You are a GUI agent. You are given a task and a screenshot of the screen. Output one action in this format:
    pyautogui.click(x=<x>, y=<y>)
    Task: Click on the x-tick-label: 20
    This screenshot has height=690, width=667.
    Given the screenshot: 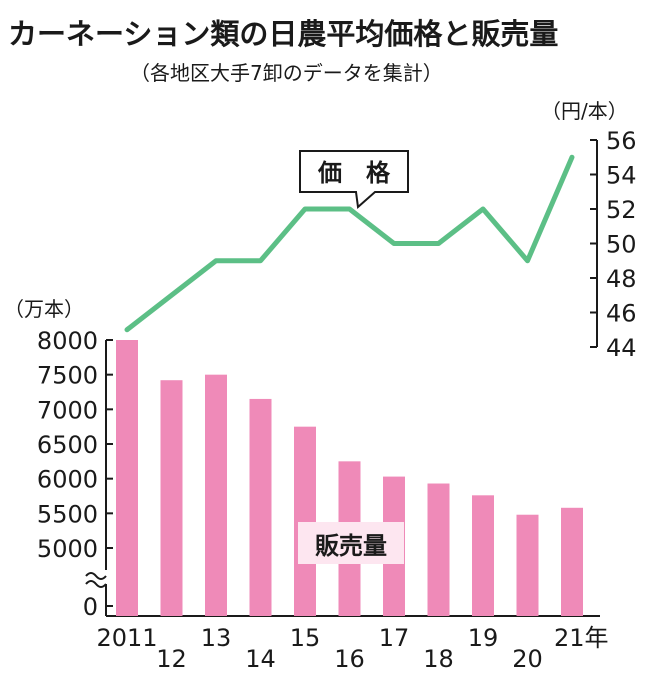 What is the action you would take?
    pyautogui.click(x=527, y=659)
    